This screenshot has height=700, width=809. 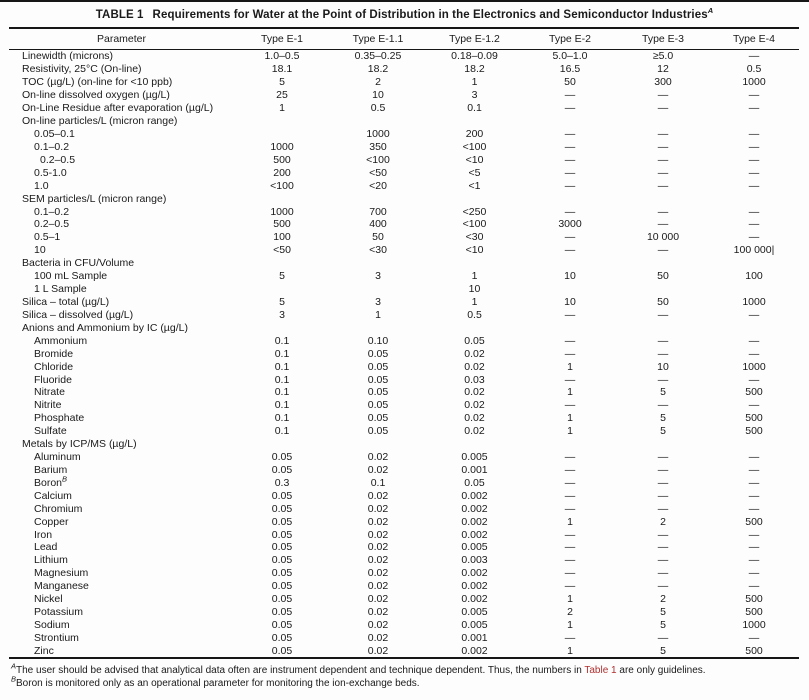 I want to click on table-title-label: TABLE 1, so click(x=119, y=15).